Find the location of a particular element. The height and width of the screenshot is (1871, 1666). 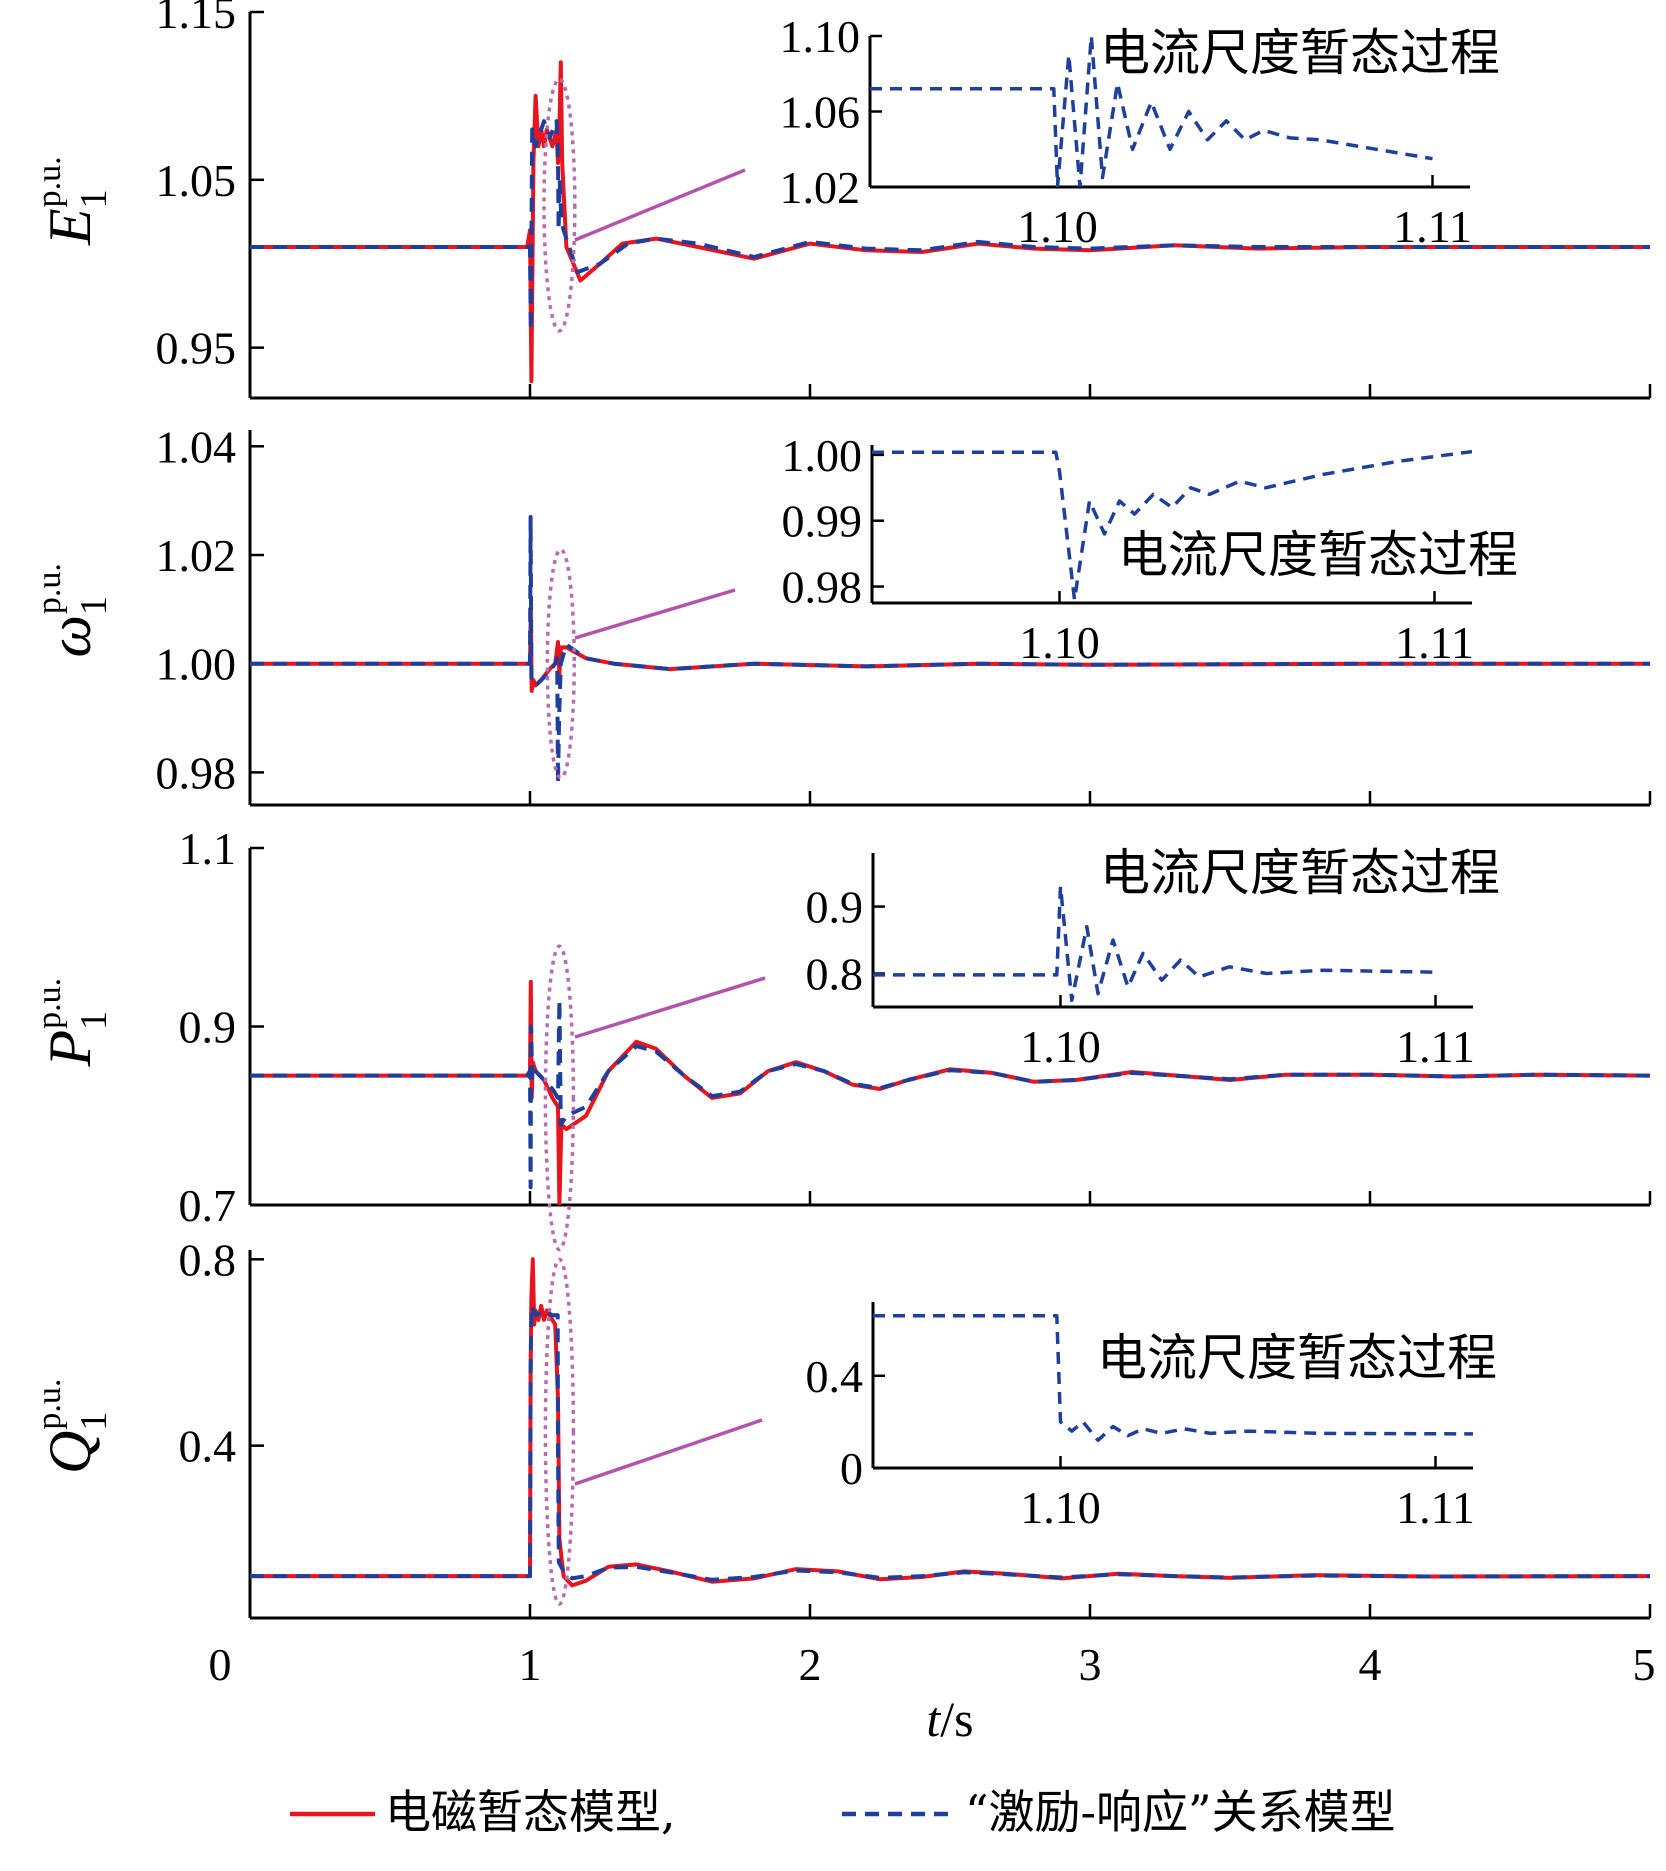

y-axis-label-E: E1 p.u. is located at coordinates (73, 201).